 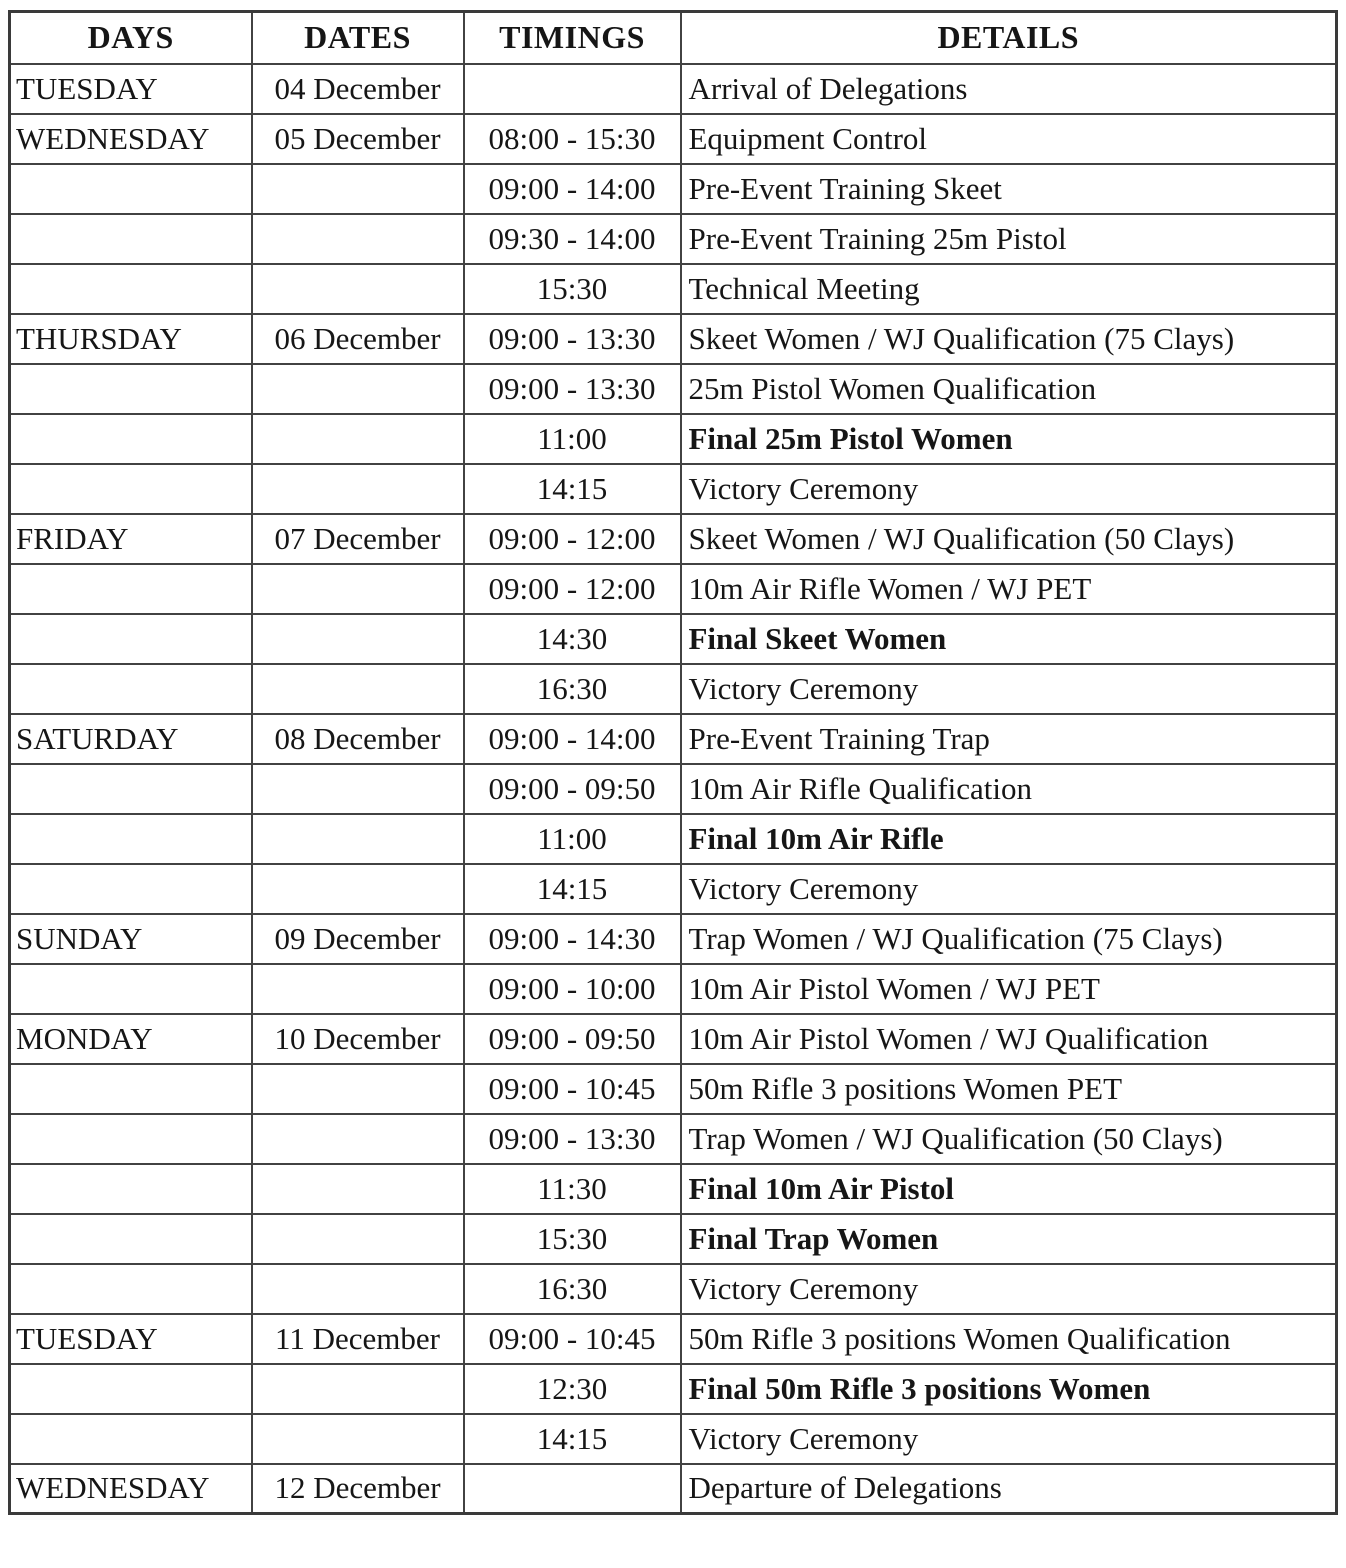 I want to click on timing-cell: 12:30, so click(x=572, y=1388).